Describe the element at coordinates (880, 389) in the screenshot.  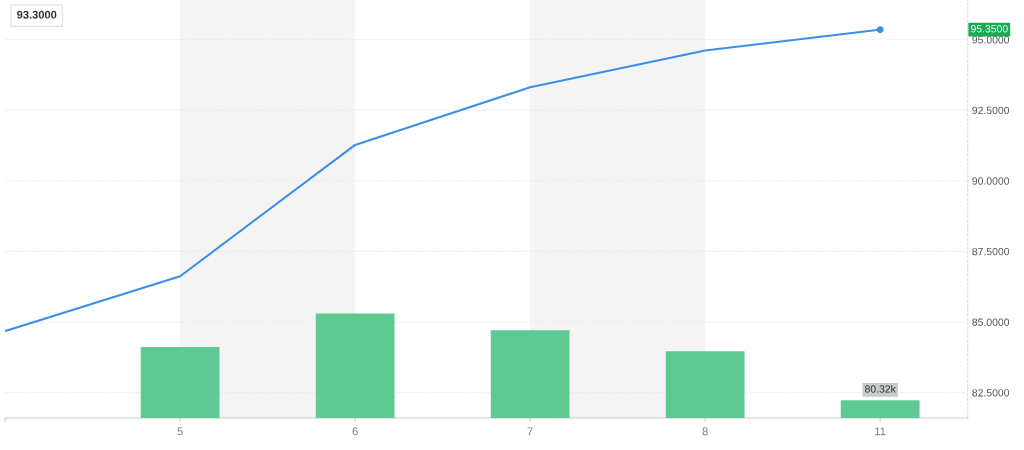
I see `annotation: 80.32k` at that location.